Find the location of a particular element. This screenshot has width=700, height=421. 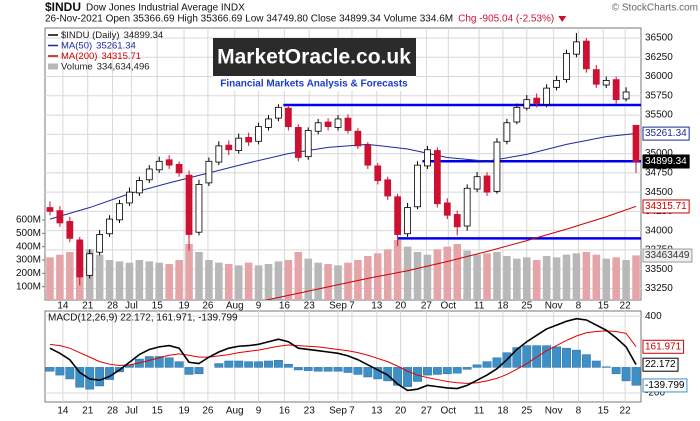

macd-title: MACD(12,26,9) 22.172, 161.971, -139.799 is located at coordinates (143, 318).